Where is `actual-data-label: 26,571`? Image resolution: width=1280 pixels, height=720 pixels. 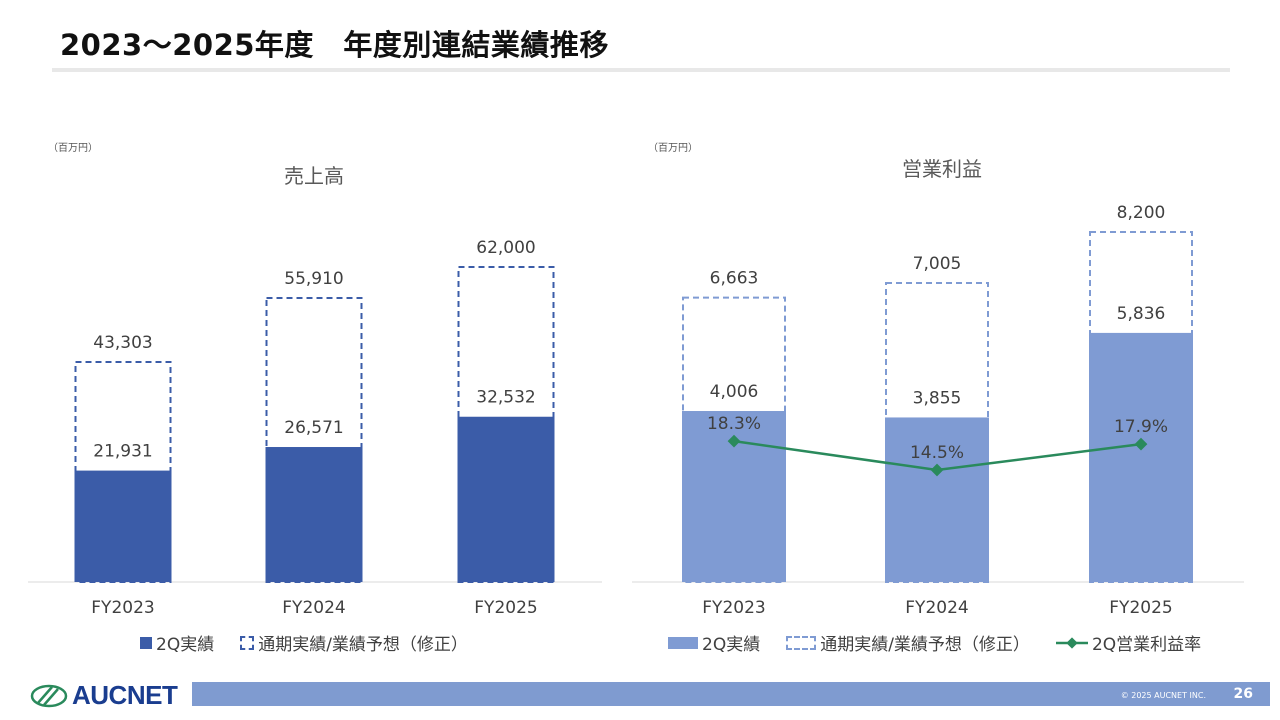
actual-data-label: 26,571 is located at coordinates (313, 428).